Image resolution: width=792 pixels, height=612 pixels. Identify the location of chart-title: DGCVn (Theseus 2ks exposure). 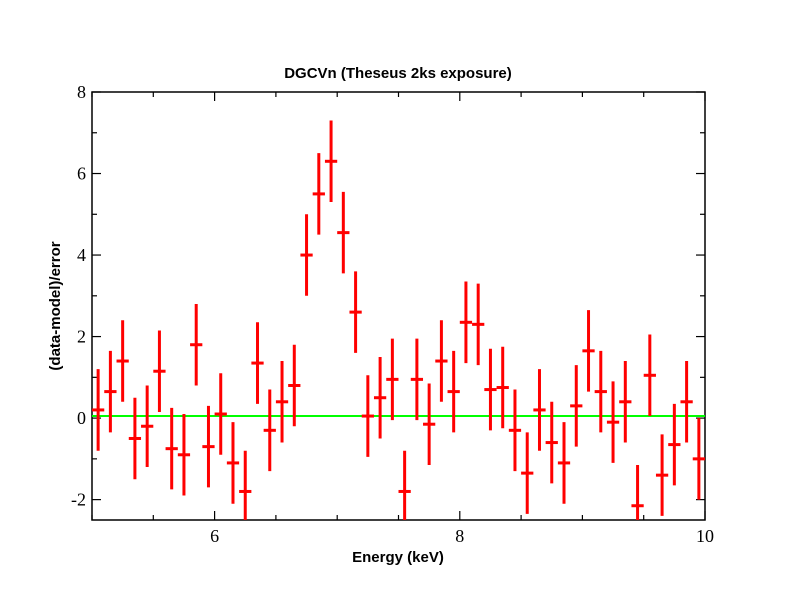
(398, 73).